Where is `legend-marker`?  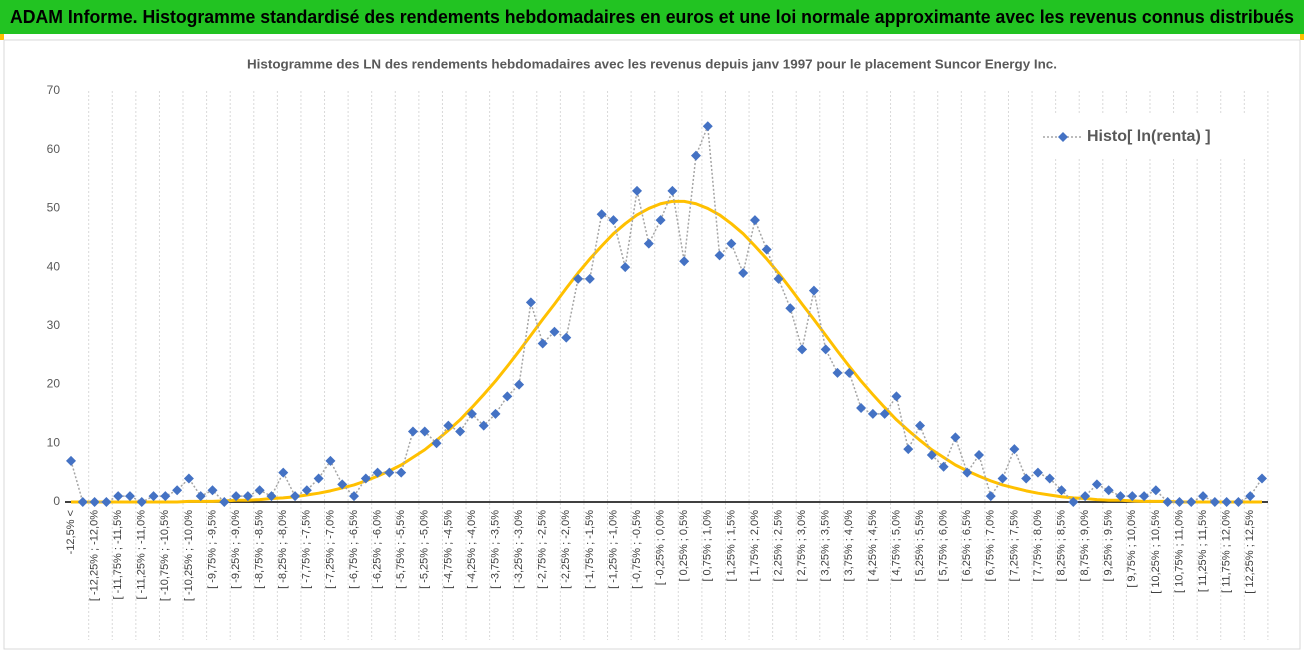
legend-marker is located at coordinates (1063, 137).